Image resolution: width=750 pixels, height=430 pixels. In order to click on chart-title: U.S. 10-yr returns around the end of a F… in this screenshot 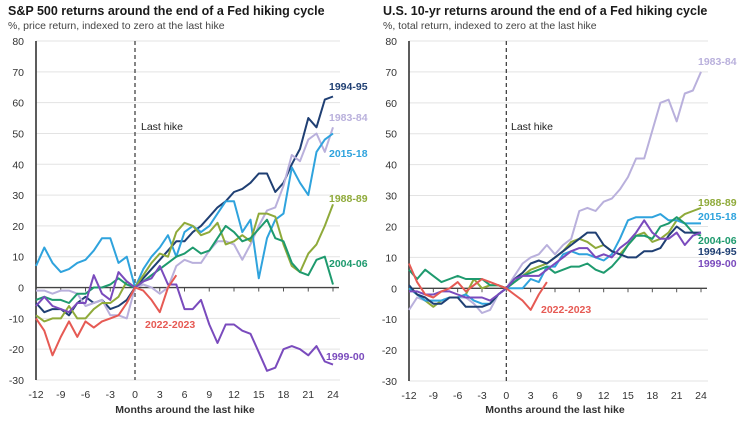, I will do `click(545, 11)`.